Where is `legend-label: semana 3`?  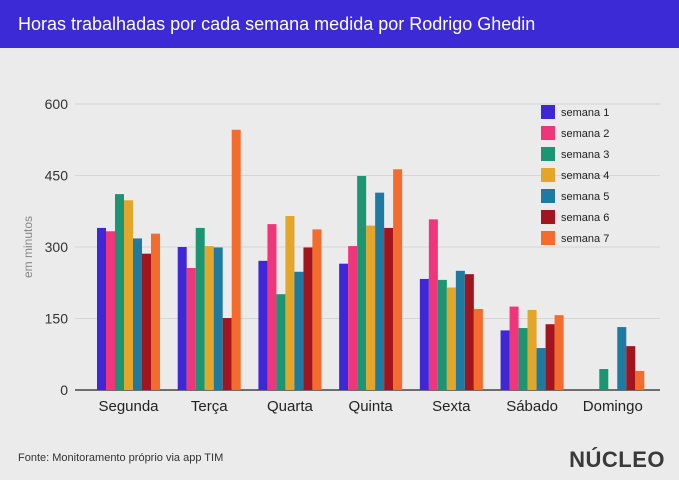
legend-label: semana 3 is located at coordinates (585, 155).